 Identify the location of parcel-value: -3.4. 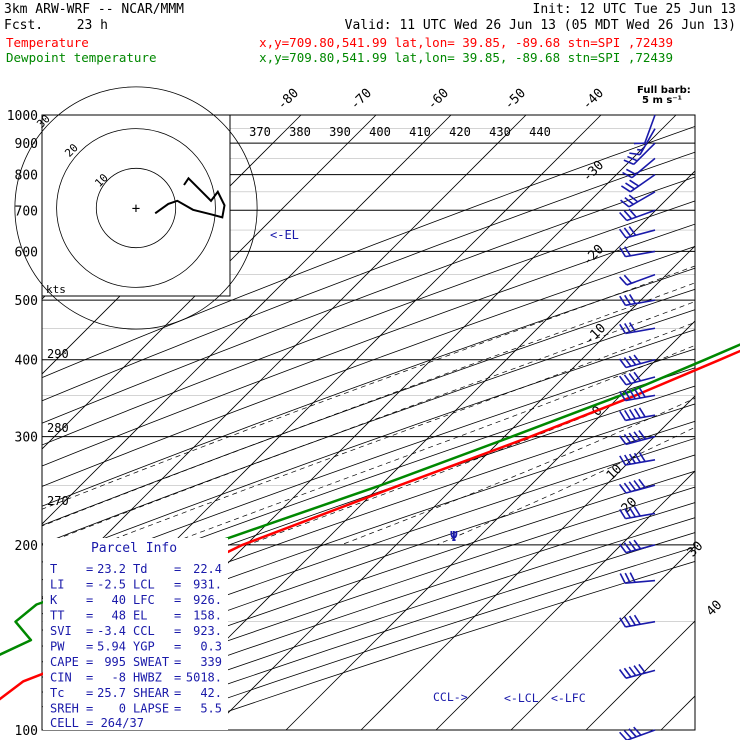
(111, 631).